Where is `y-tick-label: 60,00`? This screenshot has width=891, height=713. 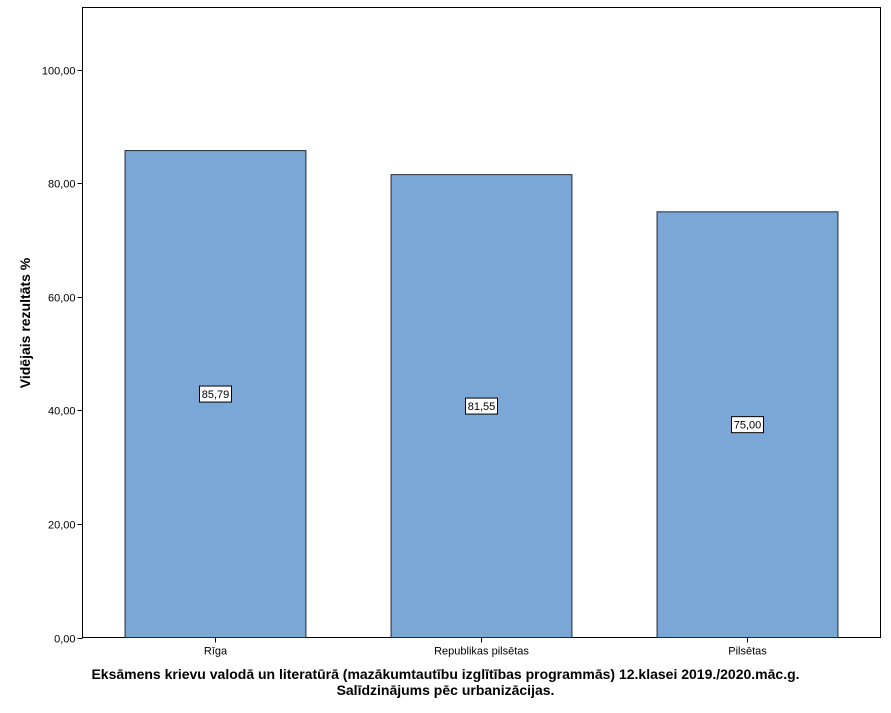 y-tick-label: 60,00 is located at coordinates (62, 299).